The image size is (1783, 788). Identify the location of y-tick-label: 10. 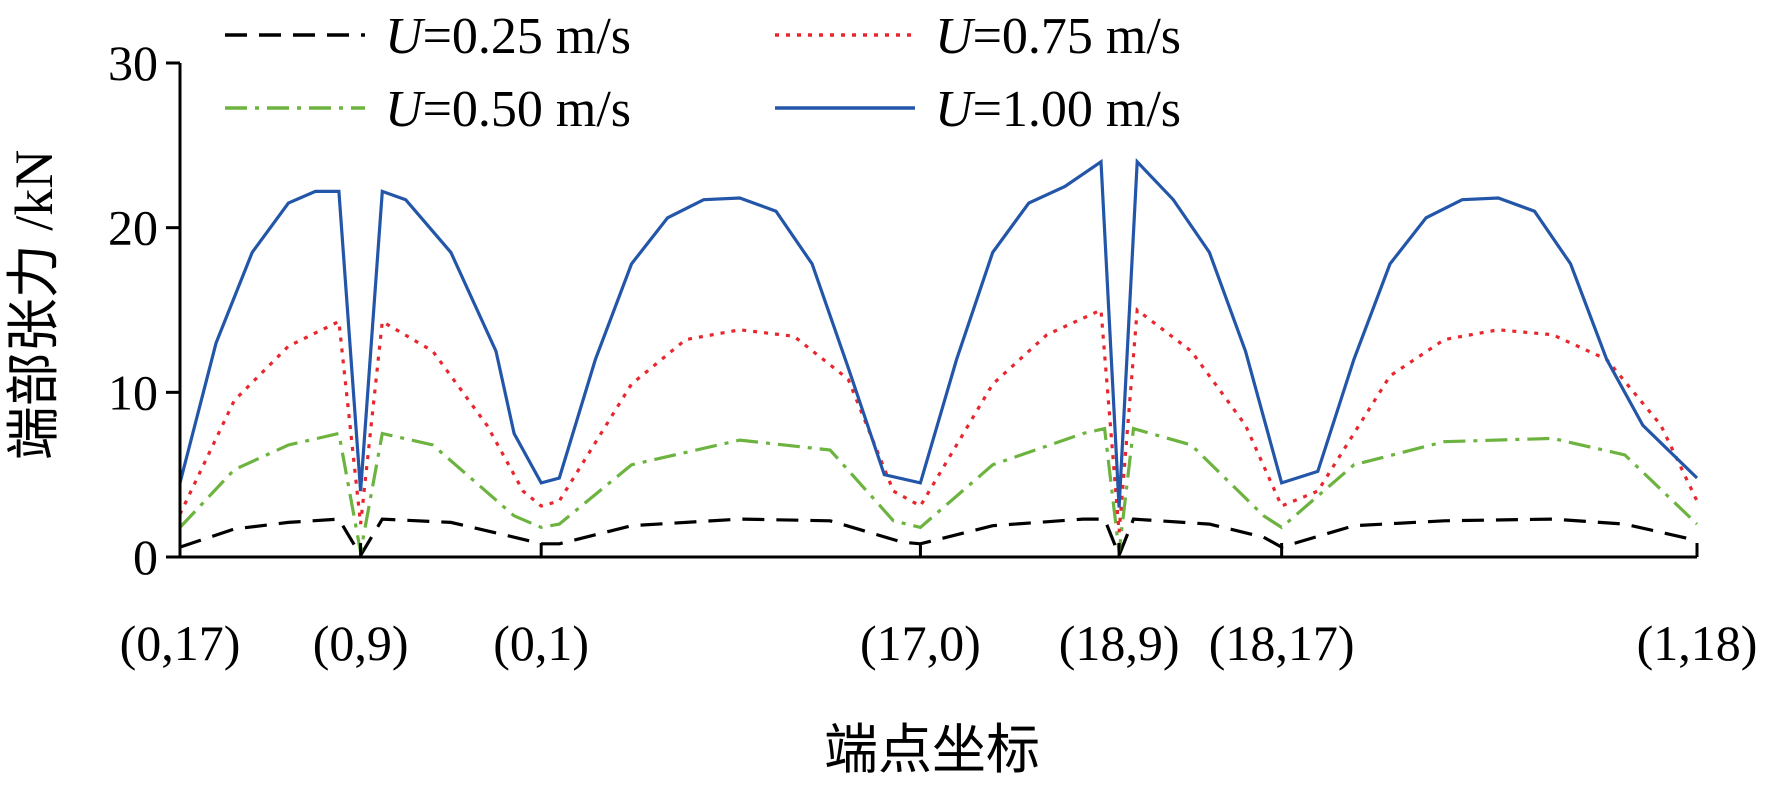
(133, 392).